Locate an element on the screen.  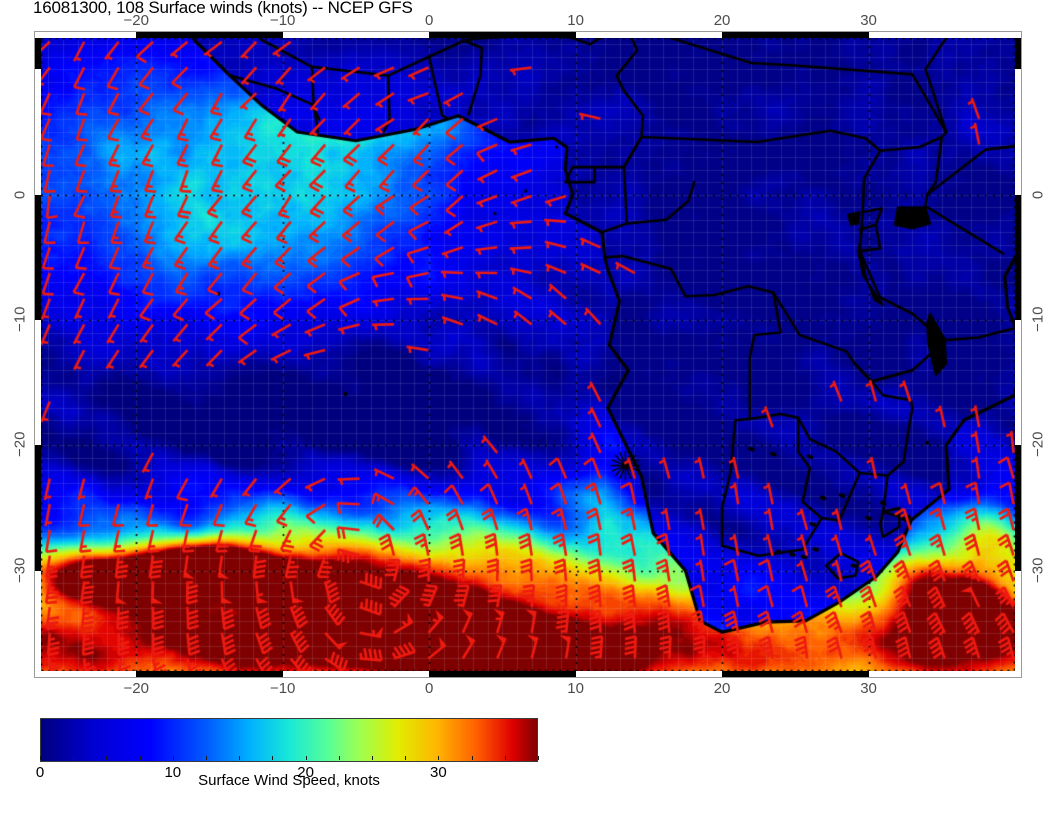
x-tick-label-bottom: −10 is located at coordinates (282, 688).